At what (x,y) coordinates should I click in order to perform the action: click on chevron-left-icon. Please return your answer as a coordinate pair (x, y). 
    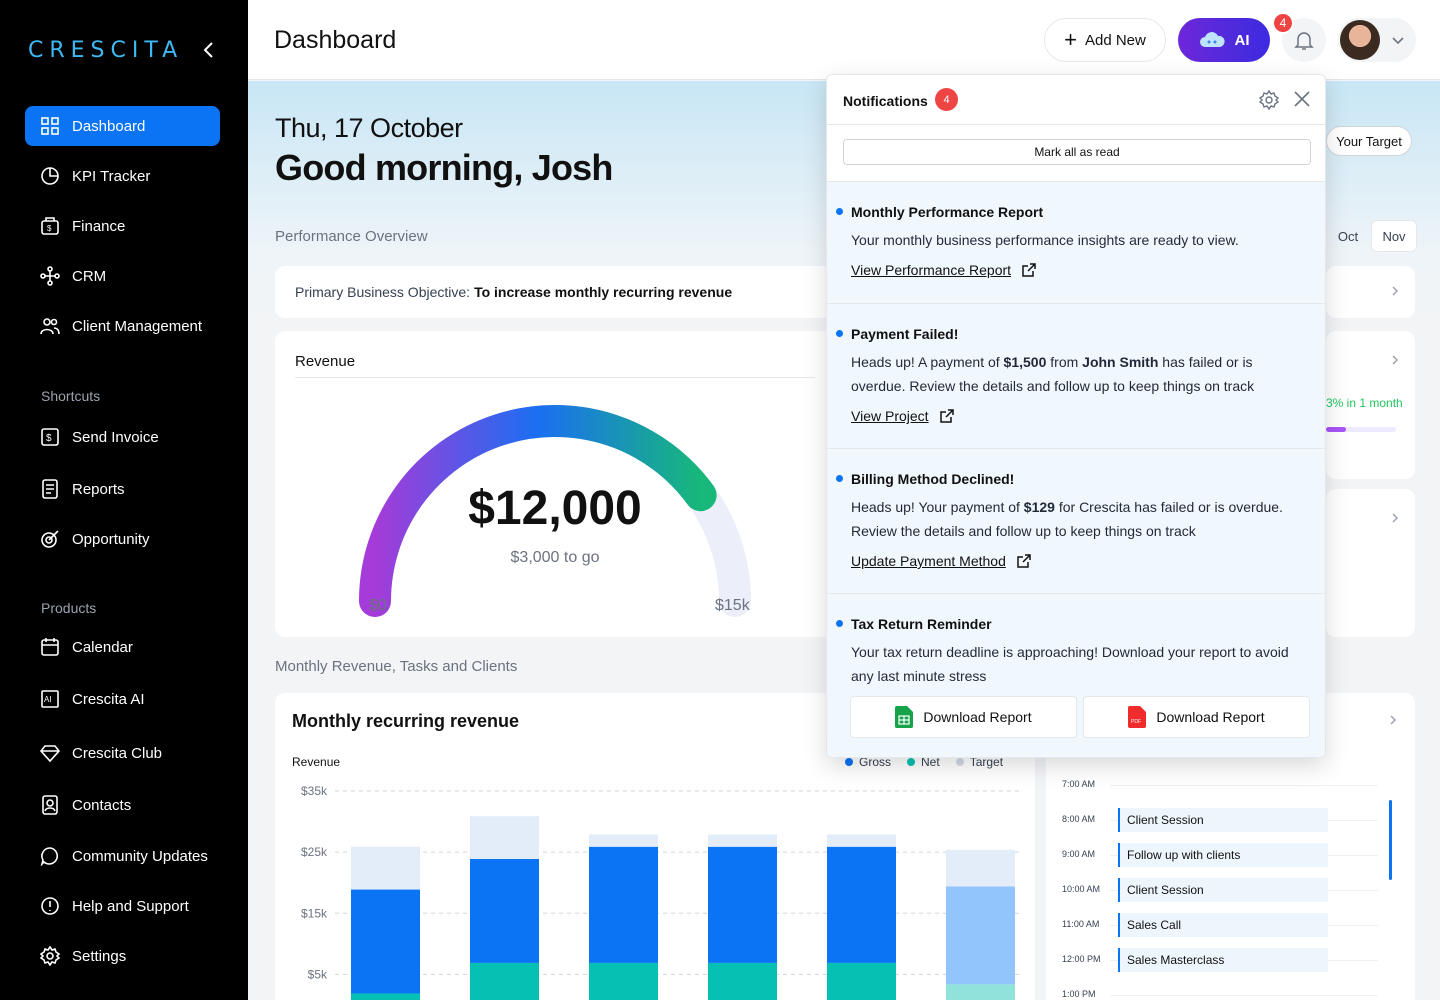
    Looking at the image, I should click on (209, 50).